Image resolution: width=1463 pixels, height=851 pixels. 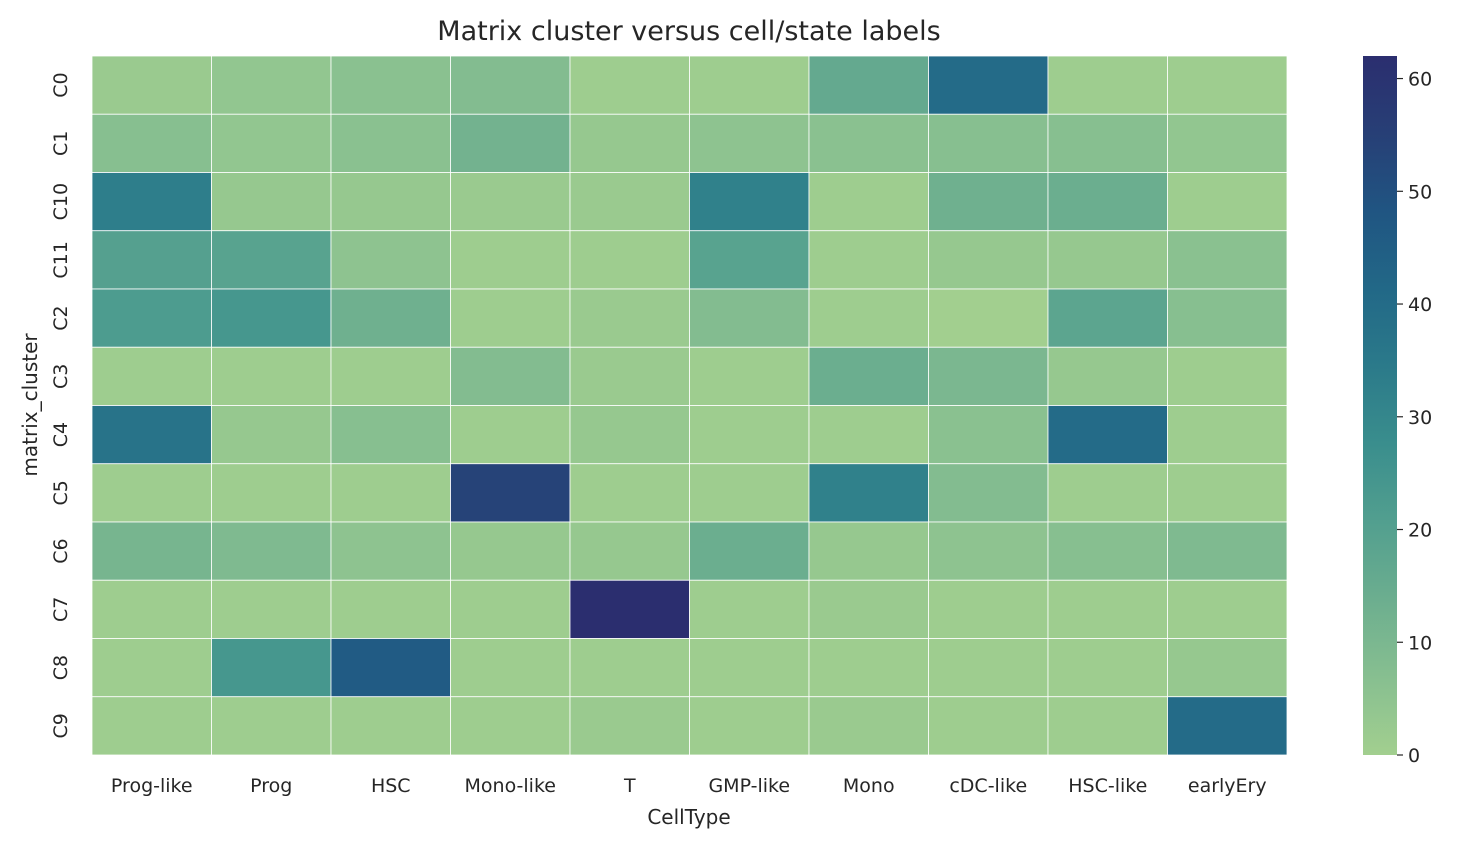 I want to click on y-tick-label: C8, so click(x=61, y=667).